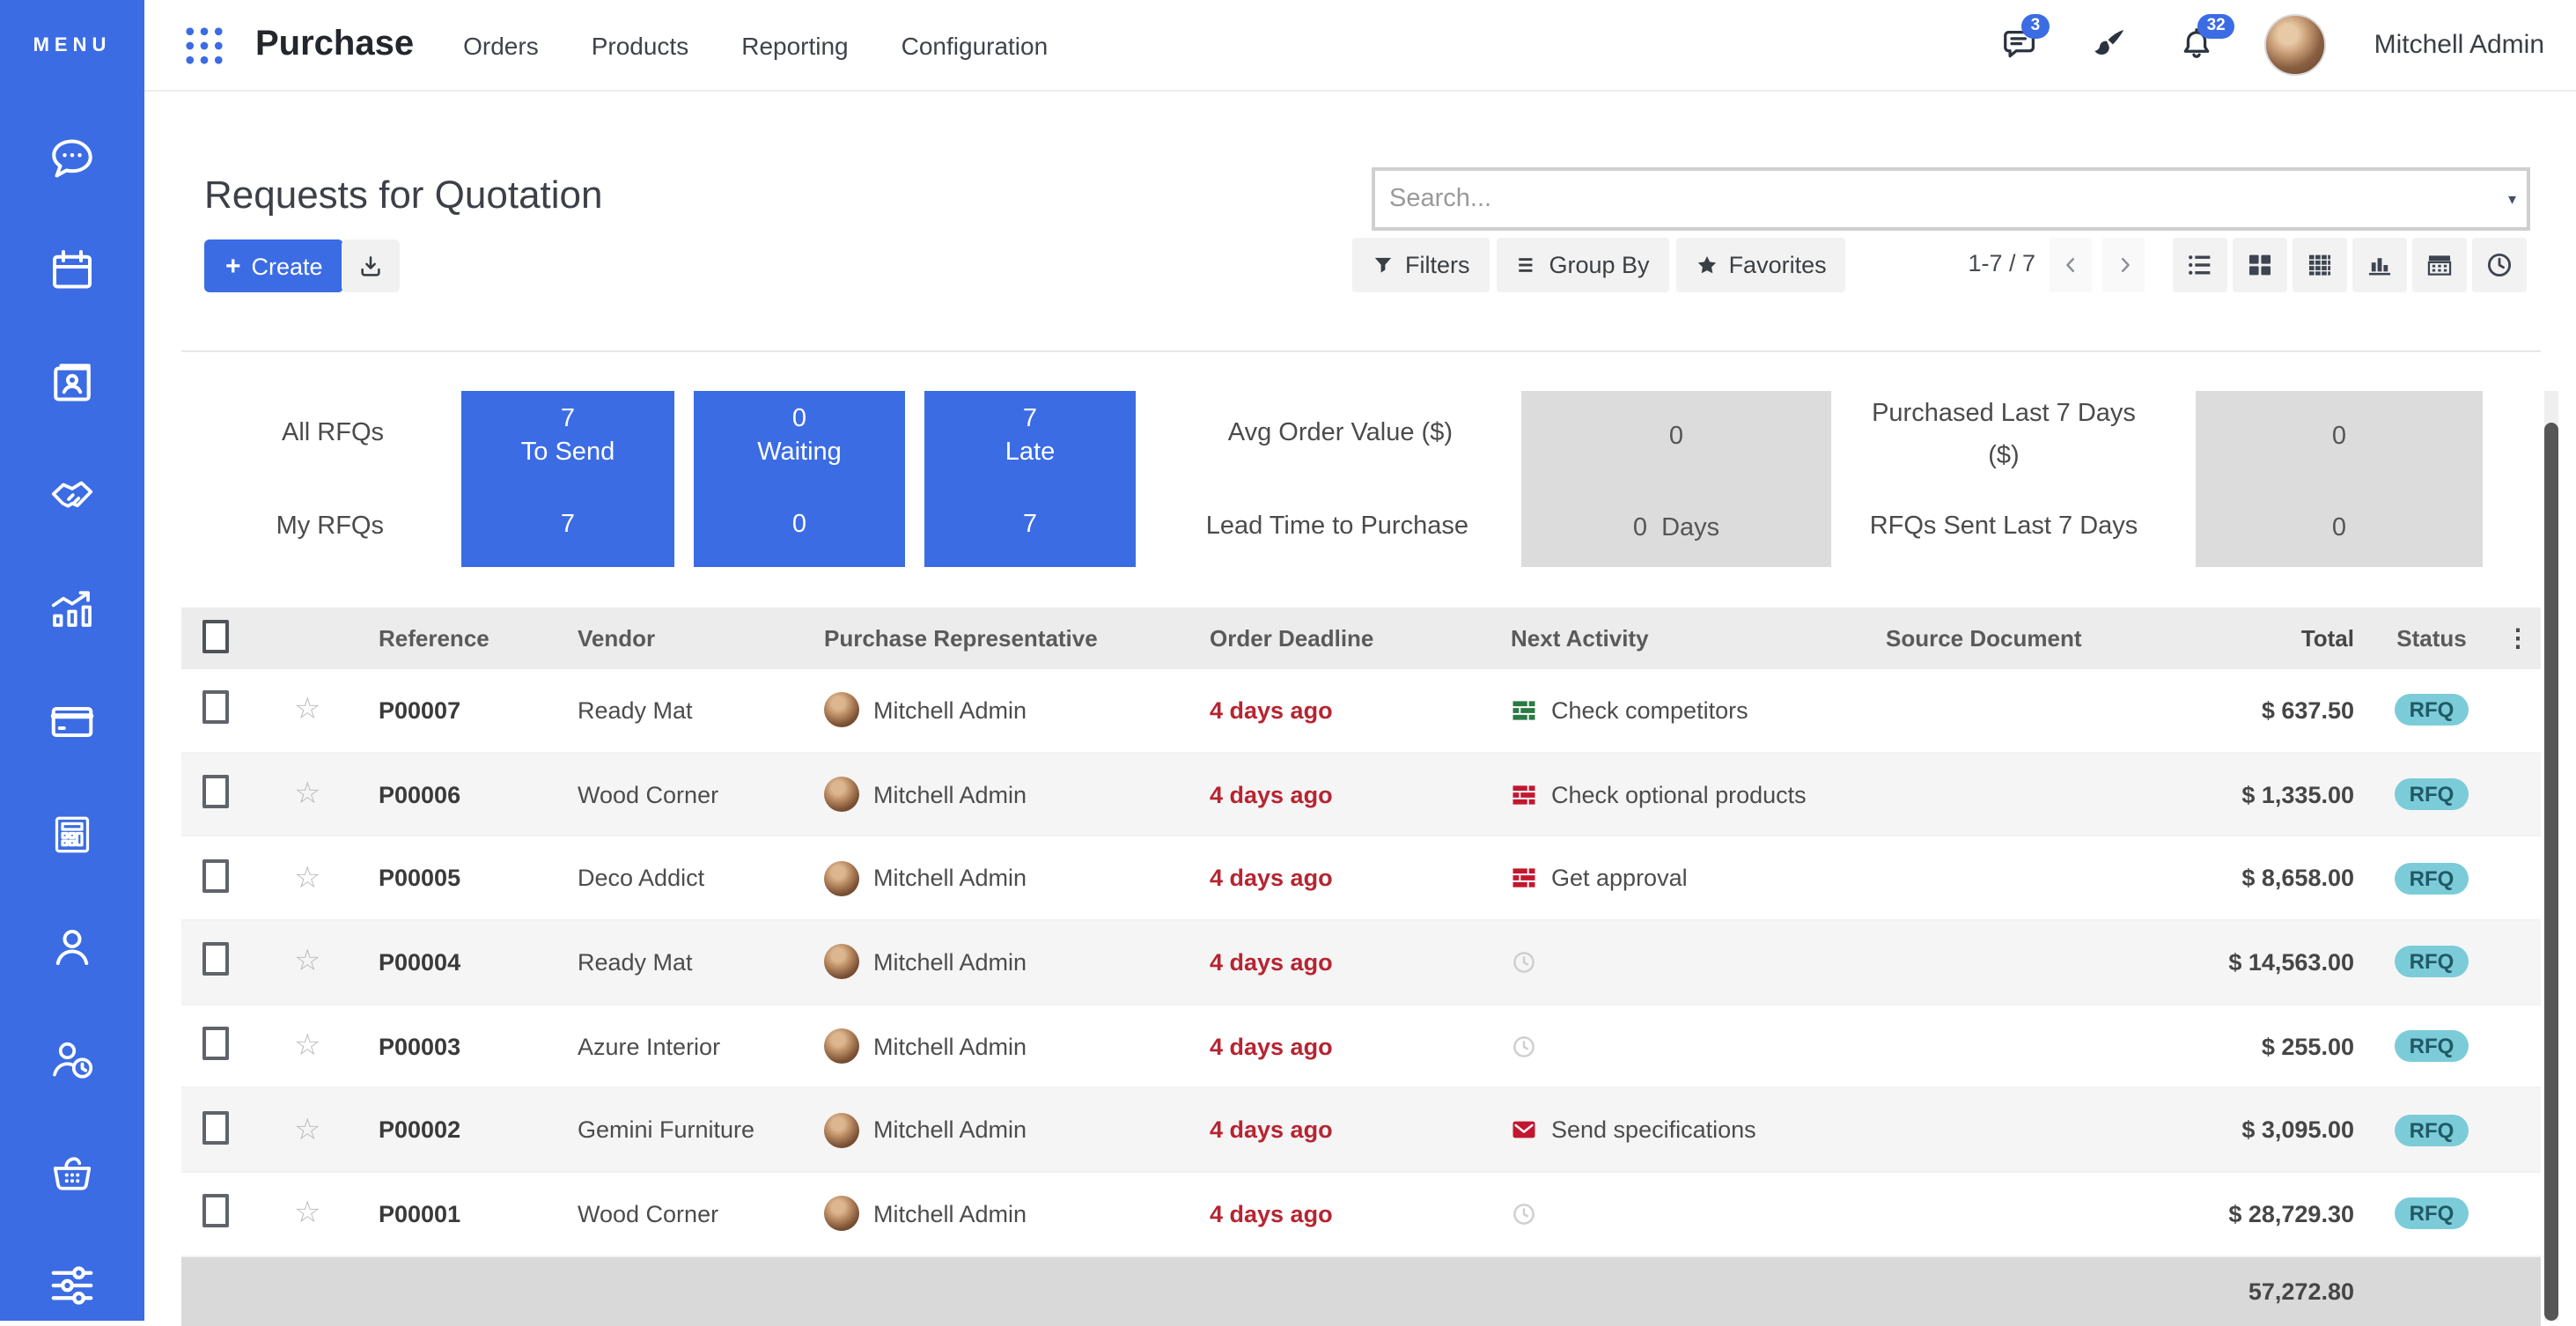 This screenshot has width=2576, height=1326. Describe the element at coordinates (1271, 1130) in the screenshot. I see `order-deadline-cell: 4 days ago` at that location.